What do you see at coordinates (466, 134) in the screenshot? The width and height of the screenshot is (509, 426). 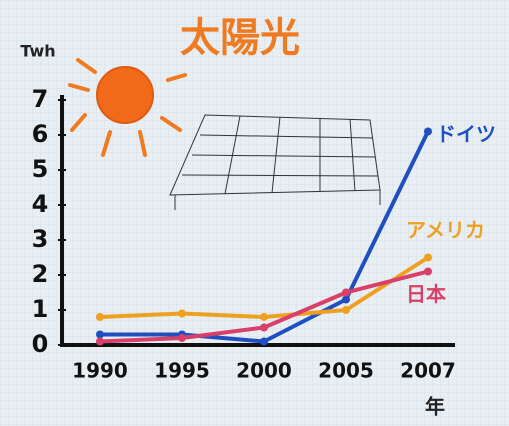 I see `series-label: ドイツ` at bounding box center [466, 134].